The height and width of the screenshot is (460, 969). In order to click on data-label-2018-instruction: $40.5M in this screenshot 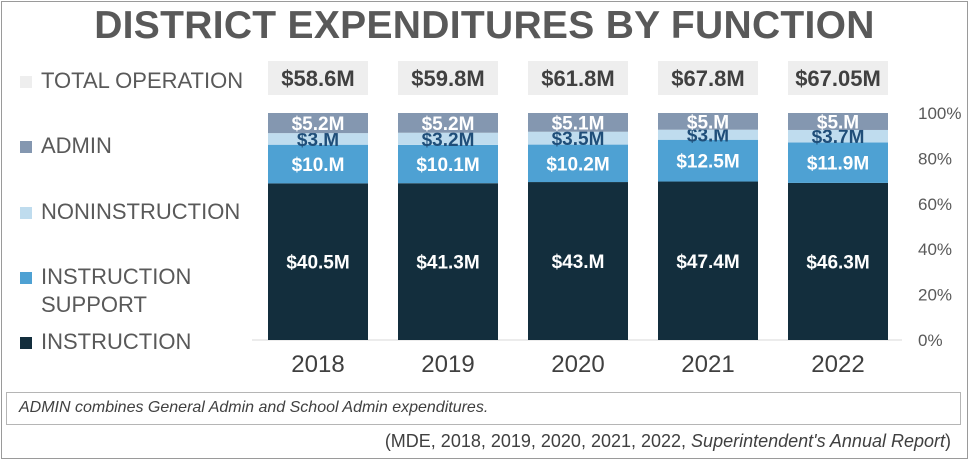, I will do `click(317, 263)`.